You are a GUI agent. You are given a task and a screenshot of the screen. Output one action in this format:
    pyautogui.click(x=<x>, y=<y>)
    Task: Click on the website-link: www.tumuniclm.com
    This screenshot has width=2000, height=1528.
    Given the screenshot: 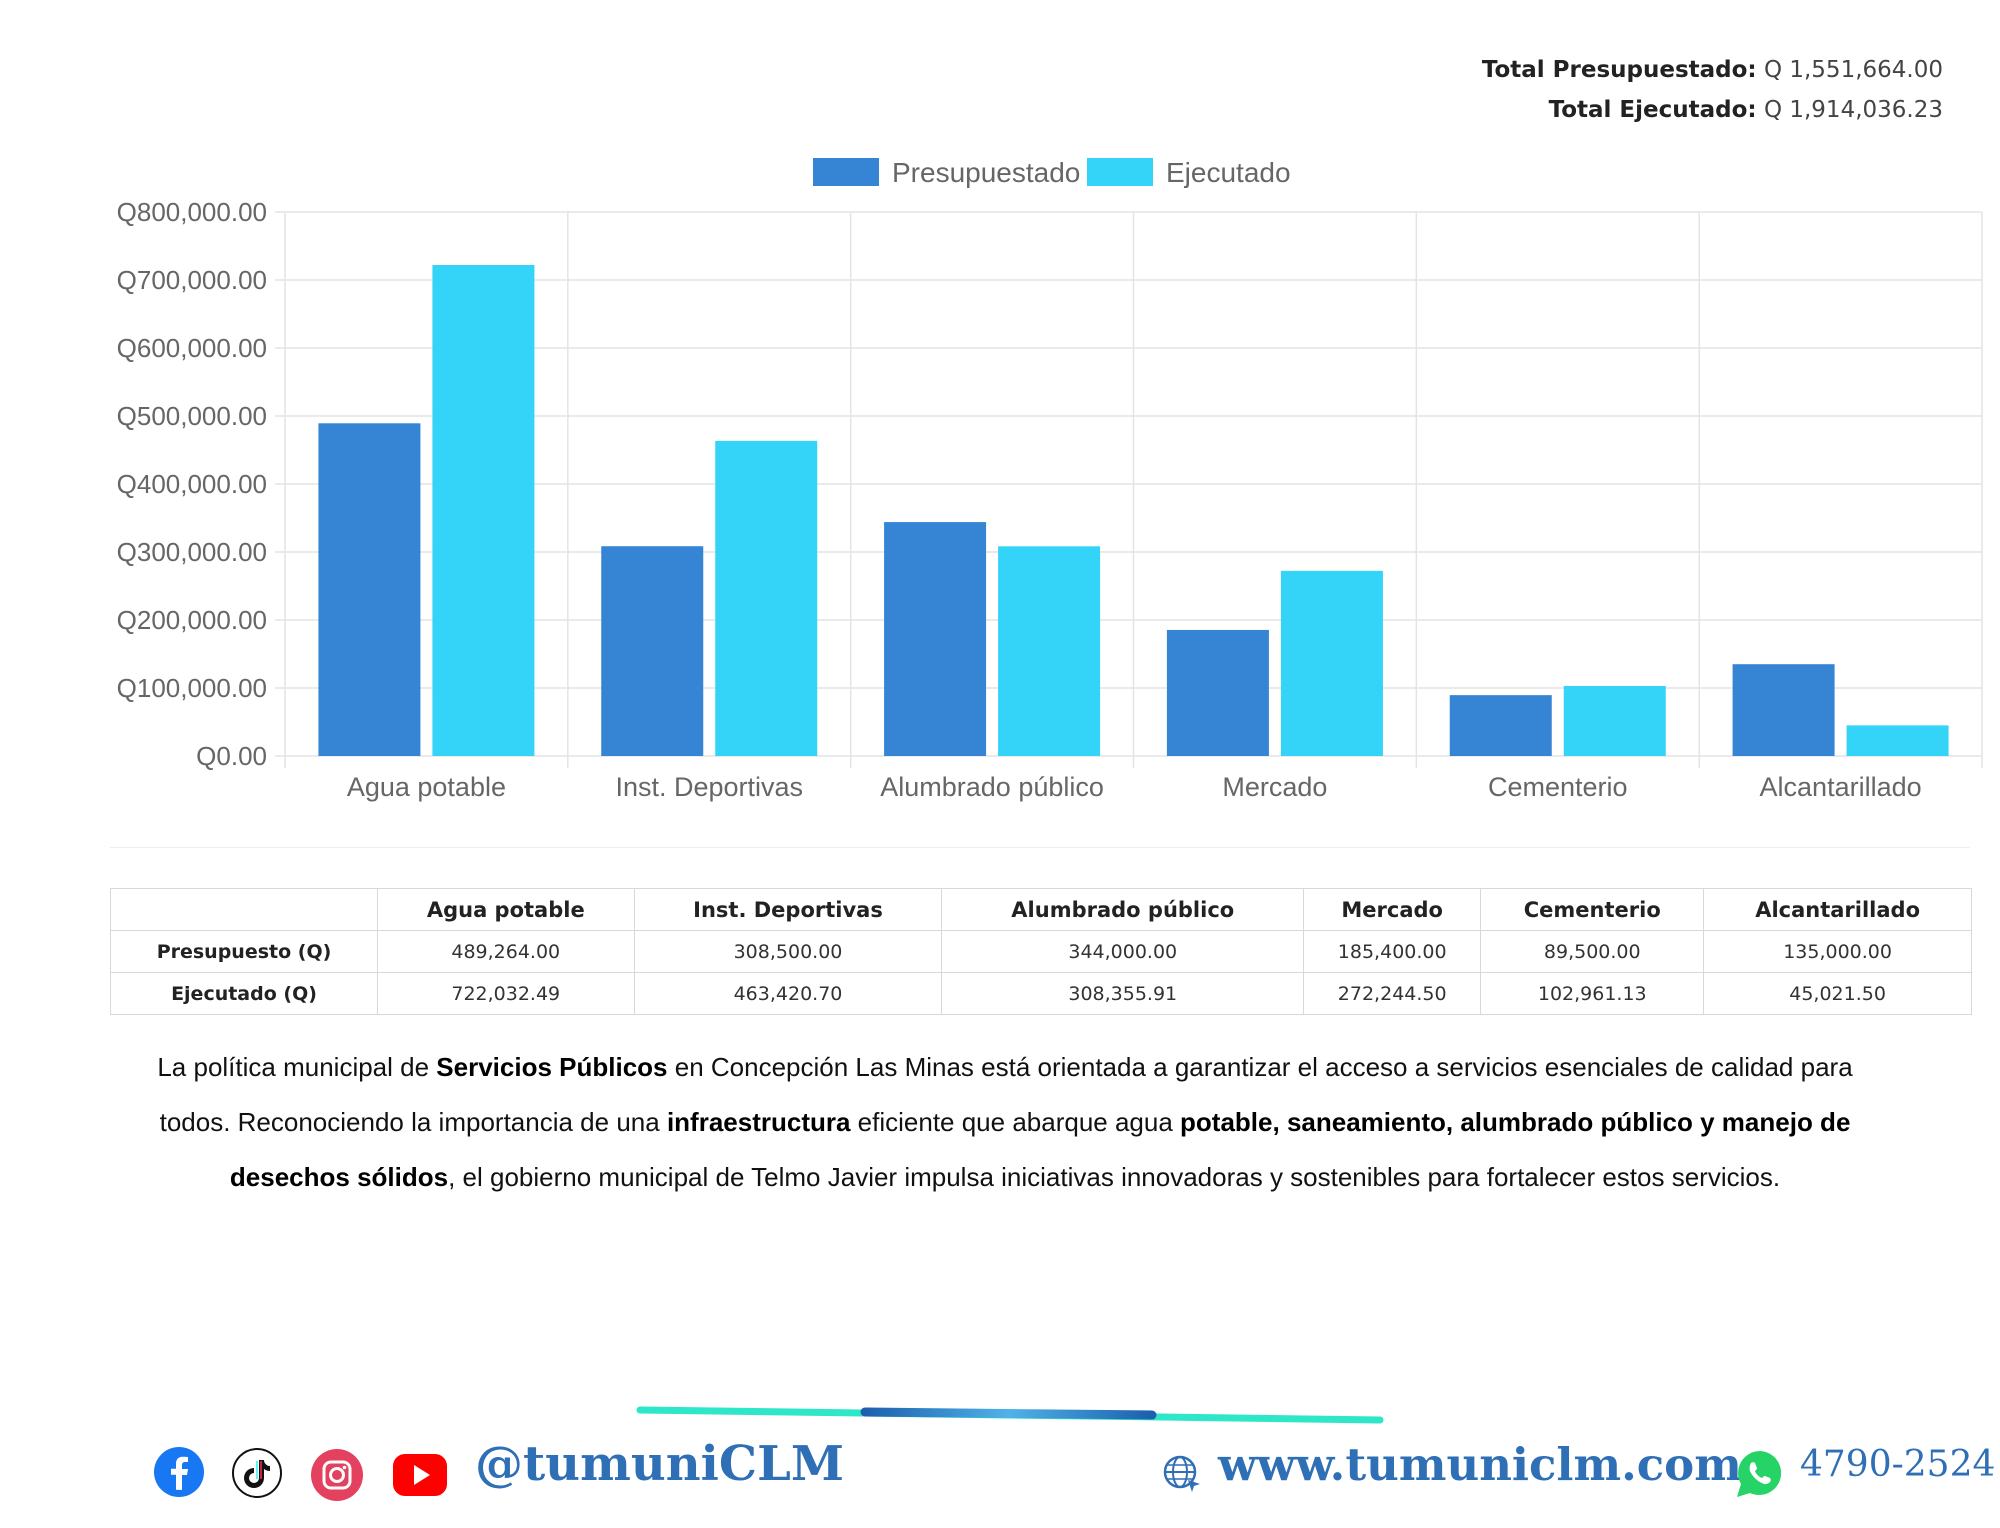 What is the action you would take?
    pyautogui.click(x=1480, y=1464)
    